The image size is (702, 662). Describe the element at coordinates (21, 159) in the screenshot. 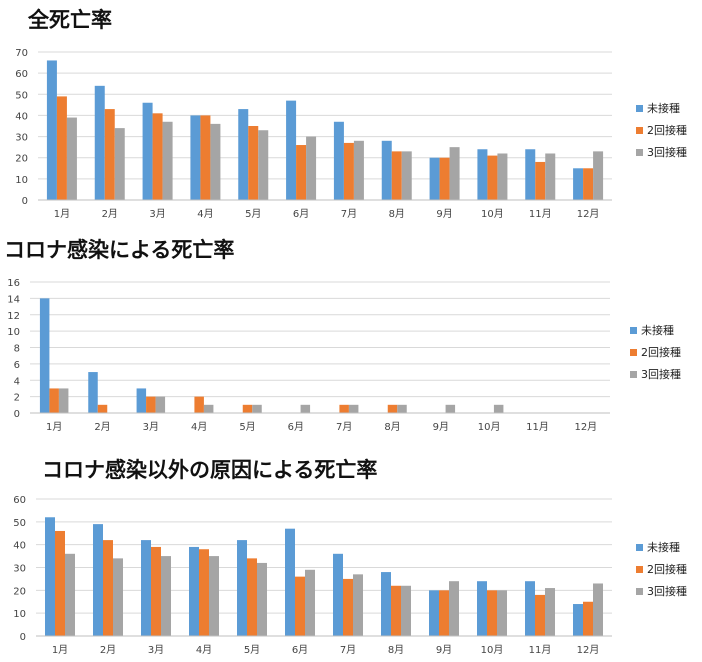

I see `y-tick-label: 20` at that location.